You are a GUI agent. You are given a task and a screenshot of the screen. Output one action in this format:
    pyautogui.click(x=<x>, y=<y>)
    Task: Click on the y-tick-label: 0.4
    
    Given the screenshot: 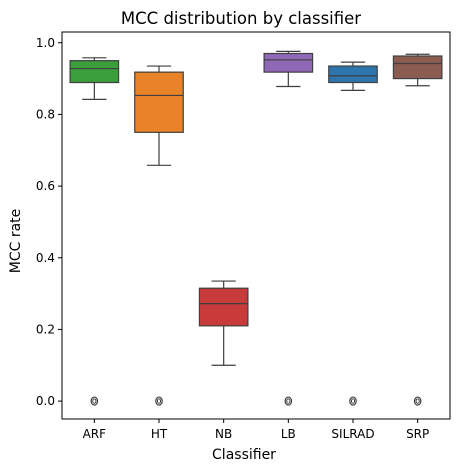 What is the action you would take?
    pyautogui.click(x=45, y=258)
    